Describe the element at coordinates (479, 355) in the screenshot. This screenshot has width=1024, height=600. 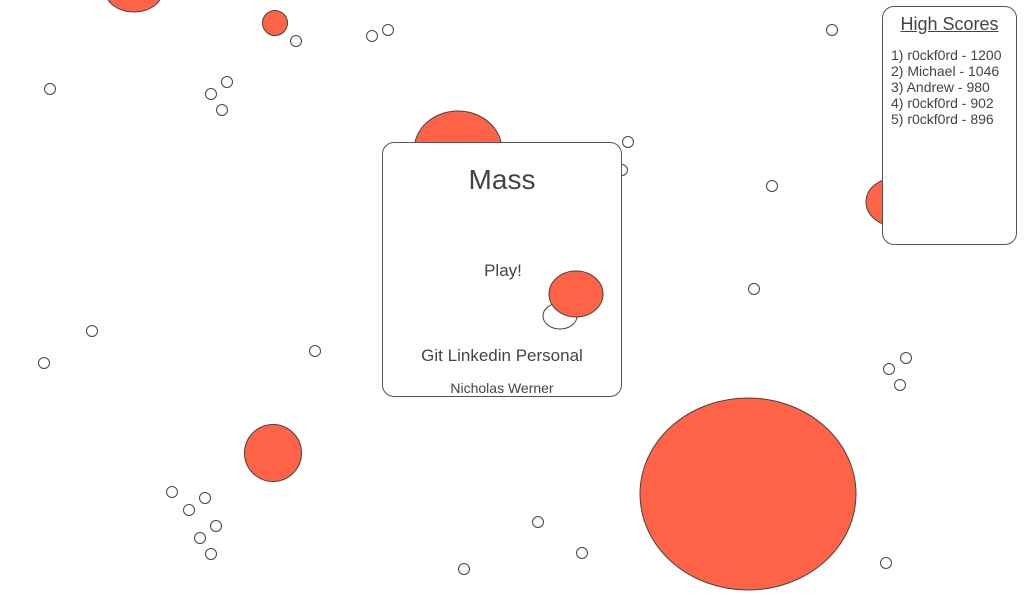
I see `linkedin-link: Linkedin` at that location.